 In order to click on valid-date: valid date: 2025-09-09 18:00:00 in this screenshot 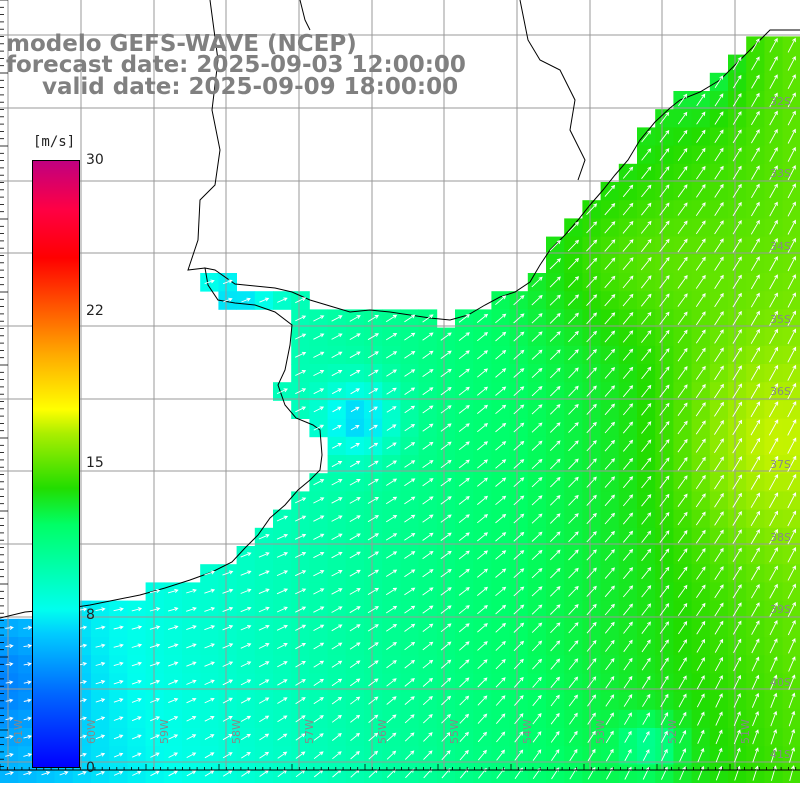, I will do `click(250, 87)`.